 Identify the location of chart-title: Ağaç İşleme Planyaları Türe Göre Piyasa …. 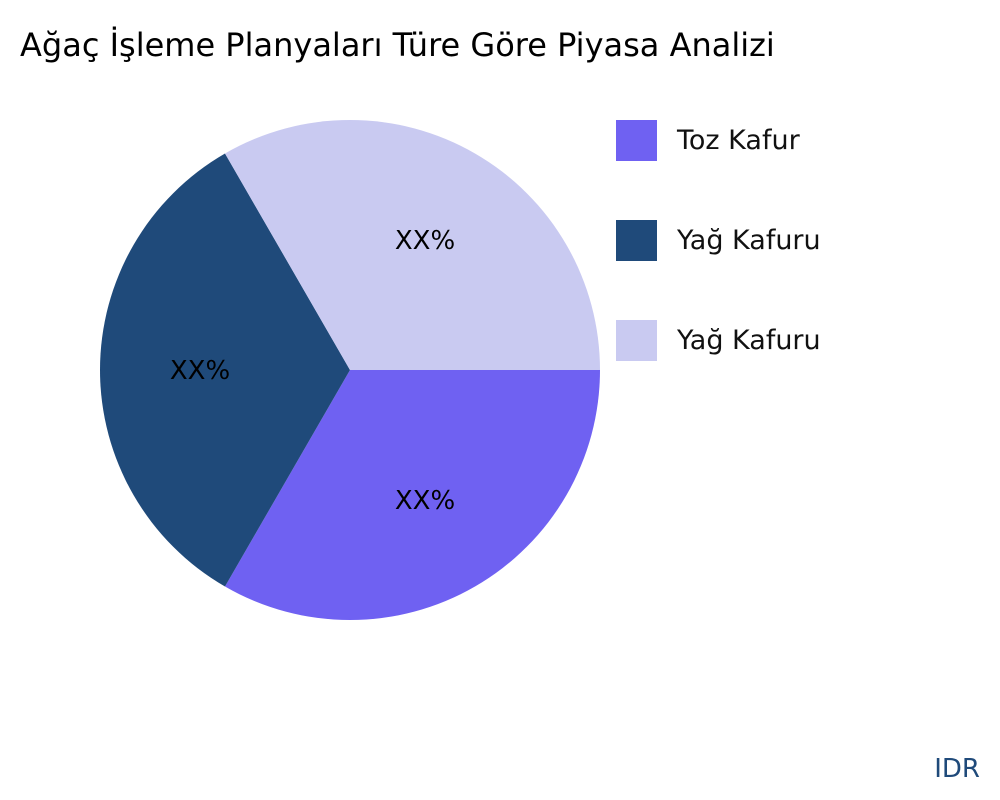
(397, 45).